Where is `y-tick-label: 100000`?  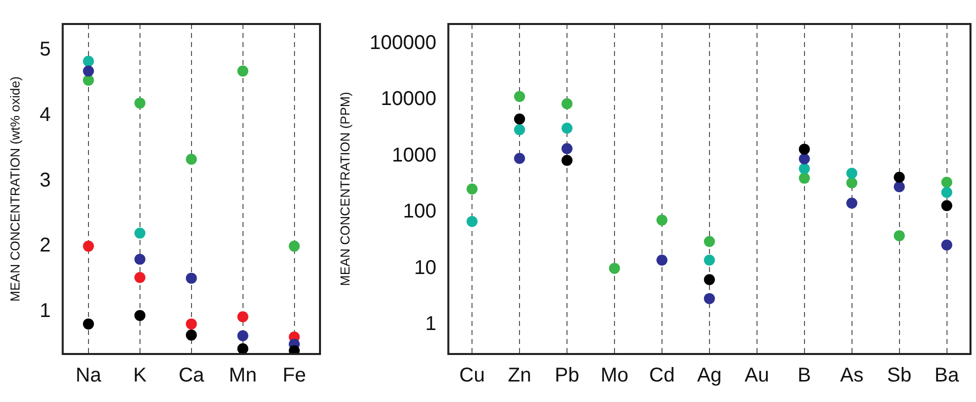 y-tick-label: 100000 is located at coordinates (403, 43).